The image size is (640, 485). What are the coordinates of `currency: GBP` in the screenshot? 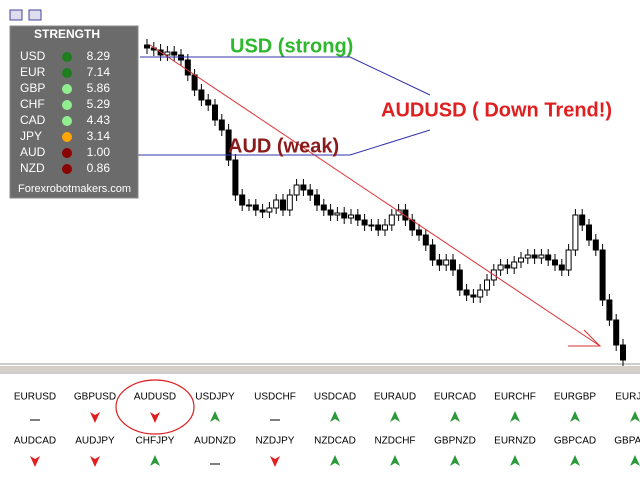 It's located at (32, 88).